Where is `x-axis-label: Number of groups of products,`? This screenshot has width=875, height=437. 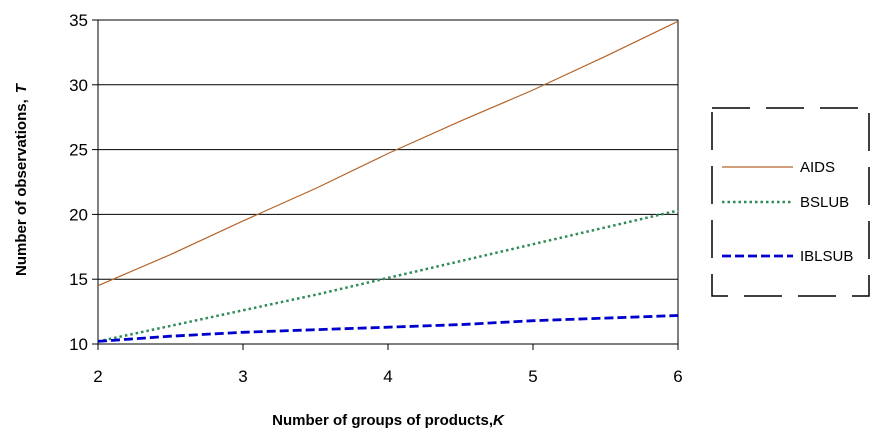
x-axis-label: Number of groups of products, is located at coordinates (382, 420).